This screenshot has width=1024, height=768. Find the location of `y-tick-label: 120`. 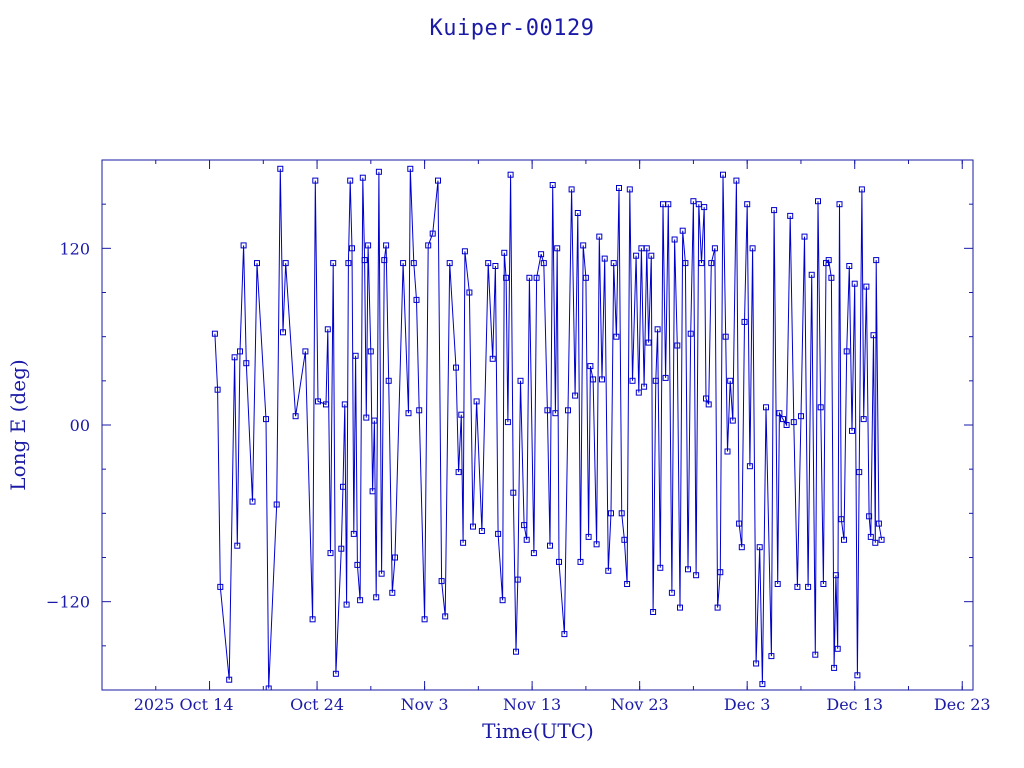

y-tick-label: 120 is located at coordinates (74, 248).